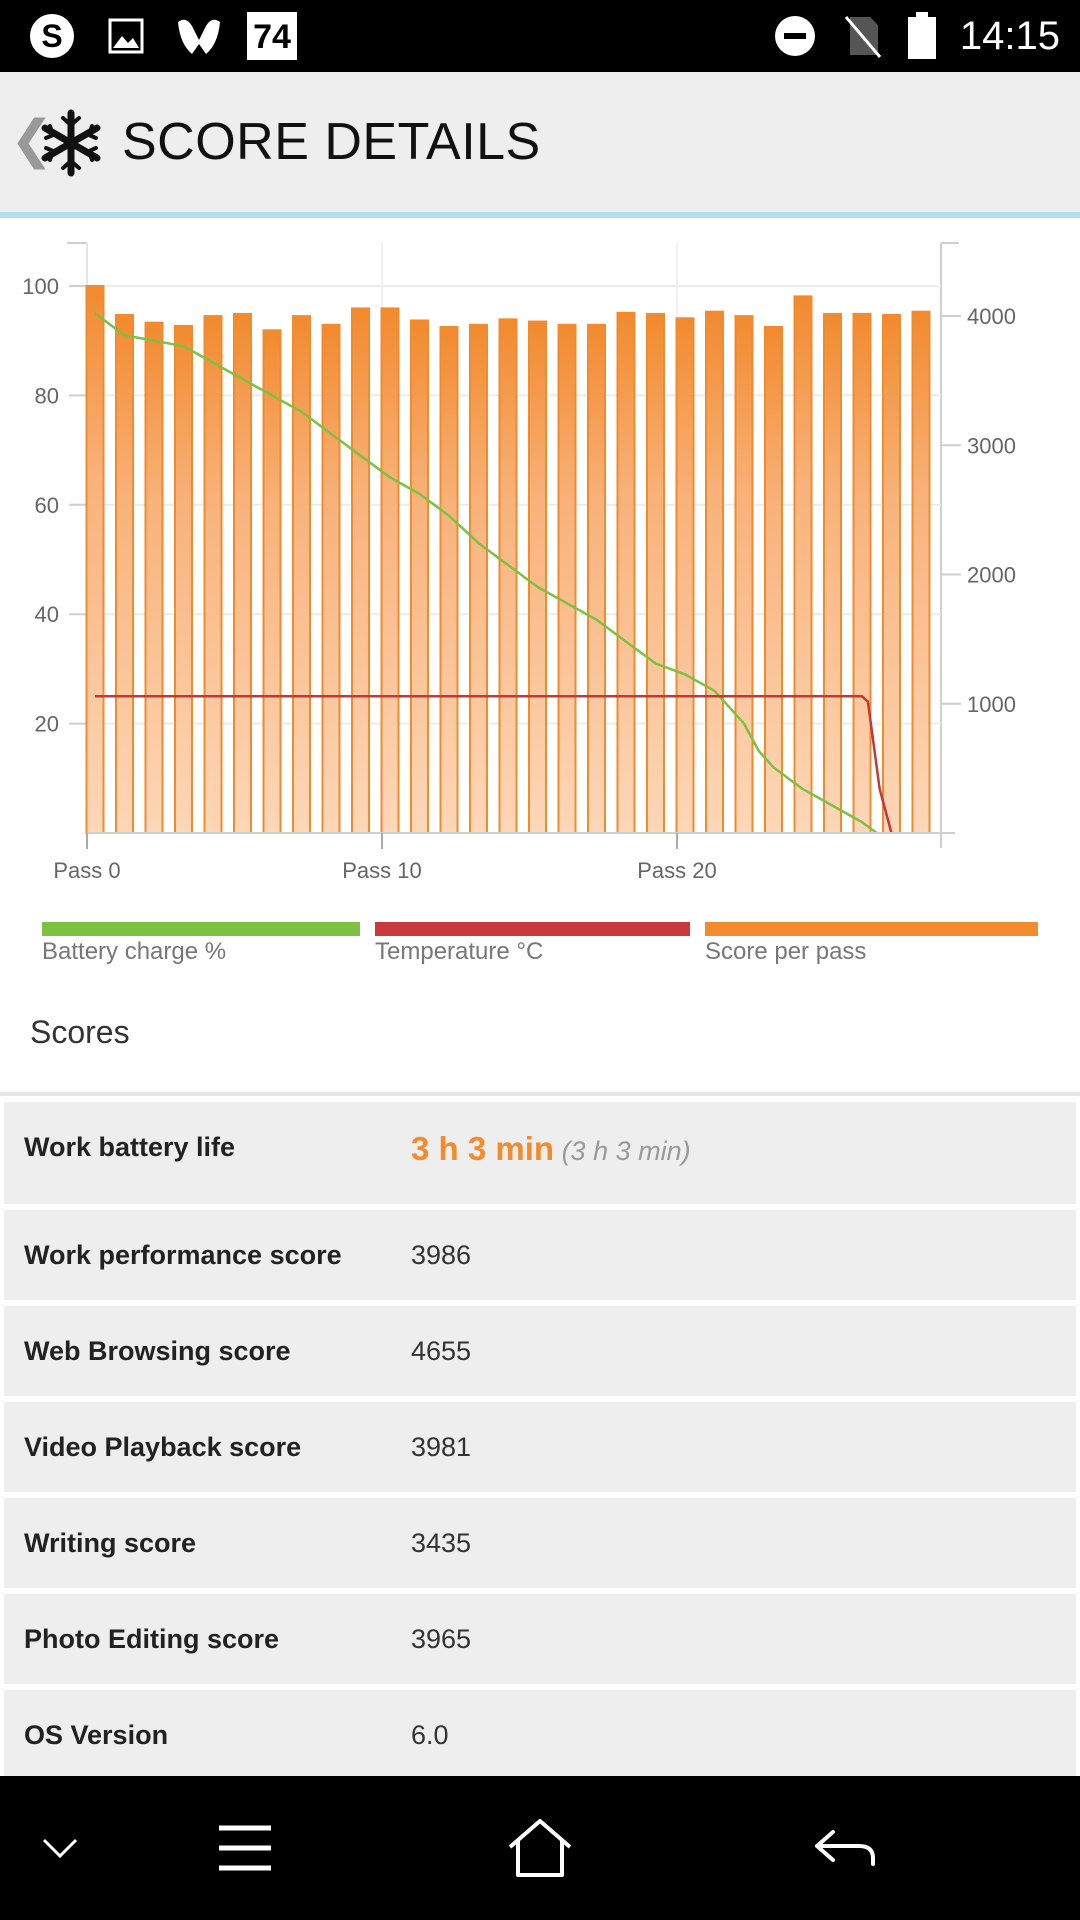 Image resolution: width=1080 pixels, height=1920 pixels. What do you see at coordinates (540, 1543) in the screenshot?
I see `table-row: Writing score 3435` at bounding box center [540, 1543].